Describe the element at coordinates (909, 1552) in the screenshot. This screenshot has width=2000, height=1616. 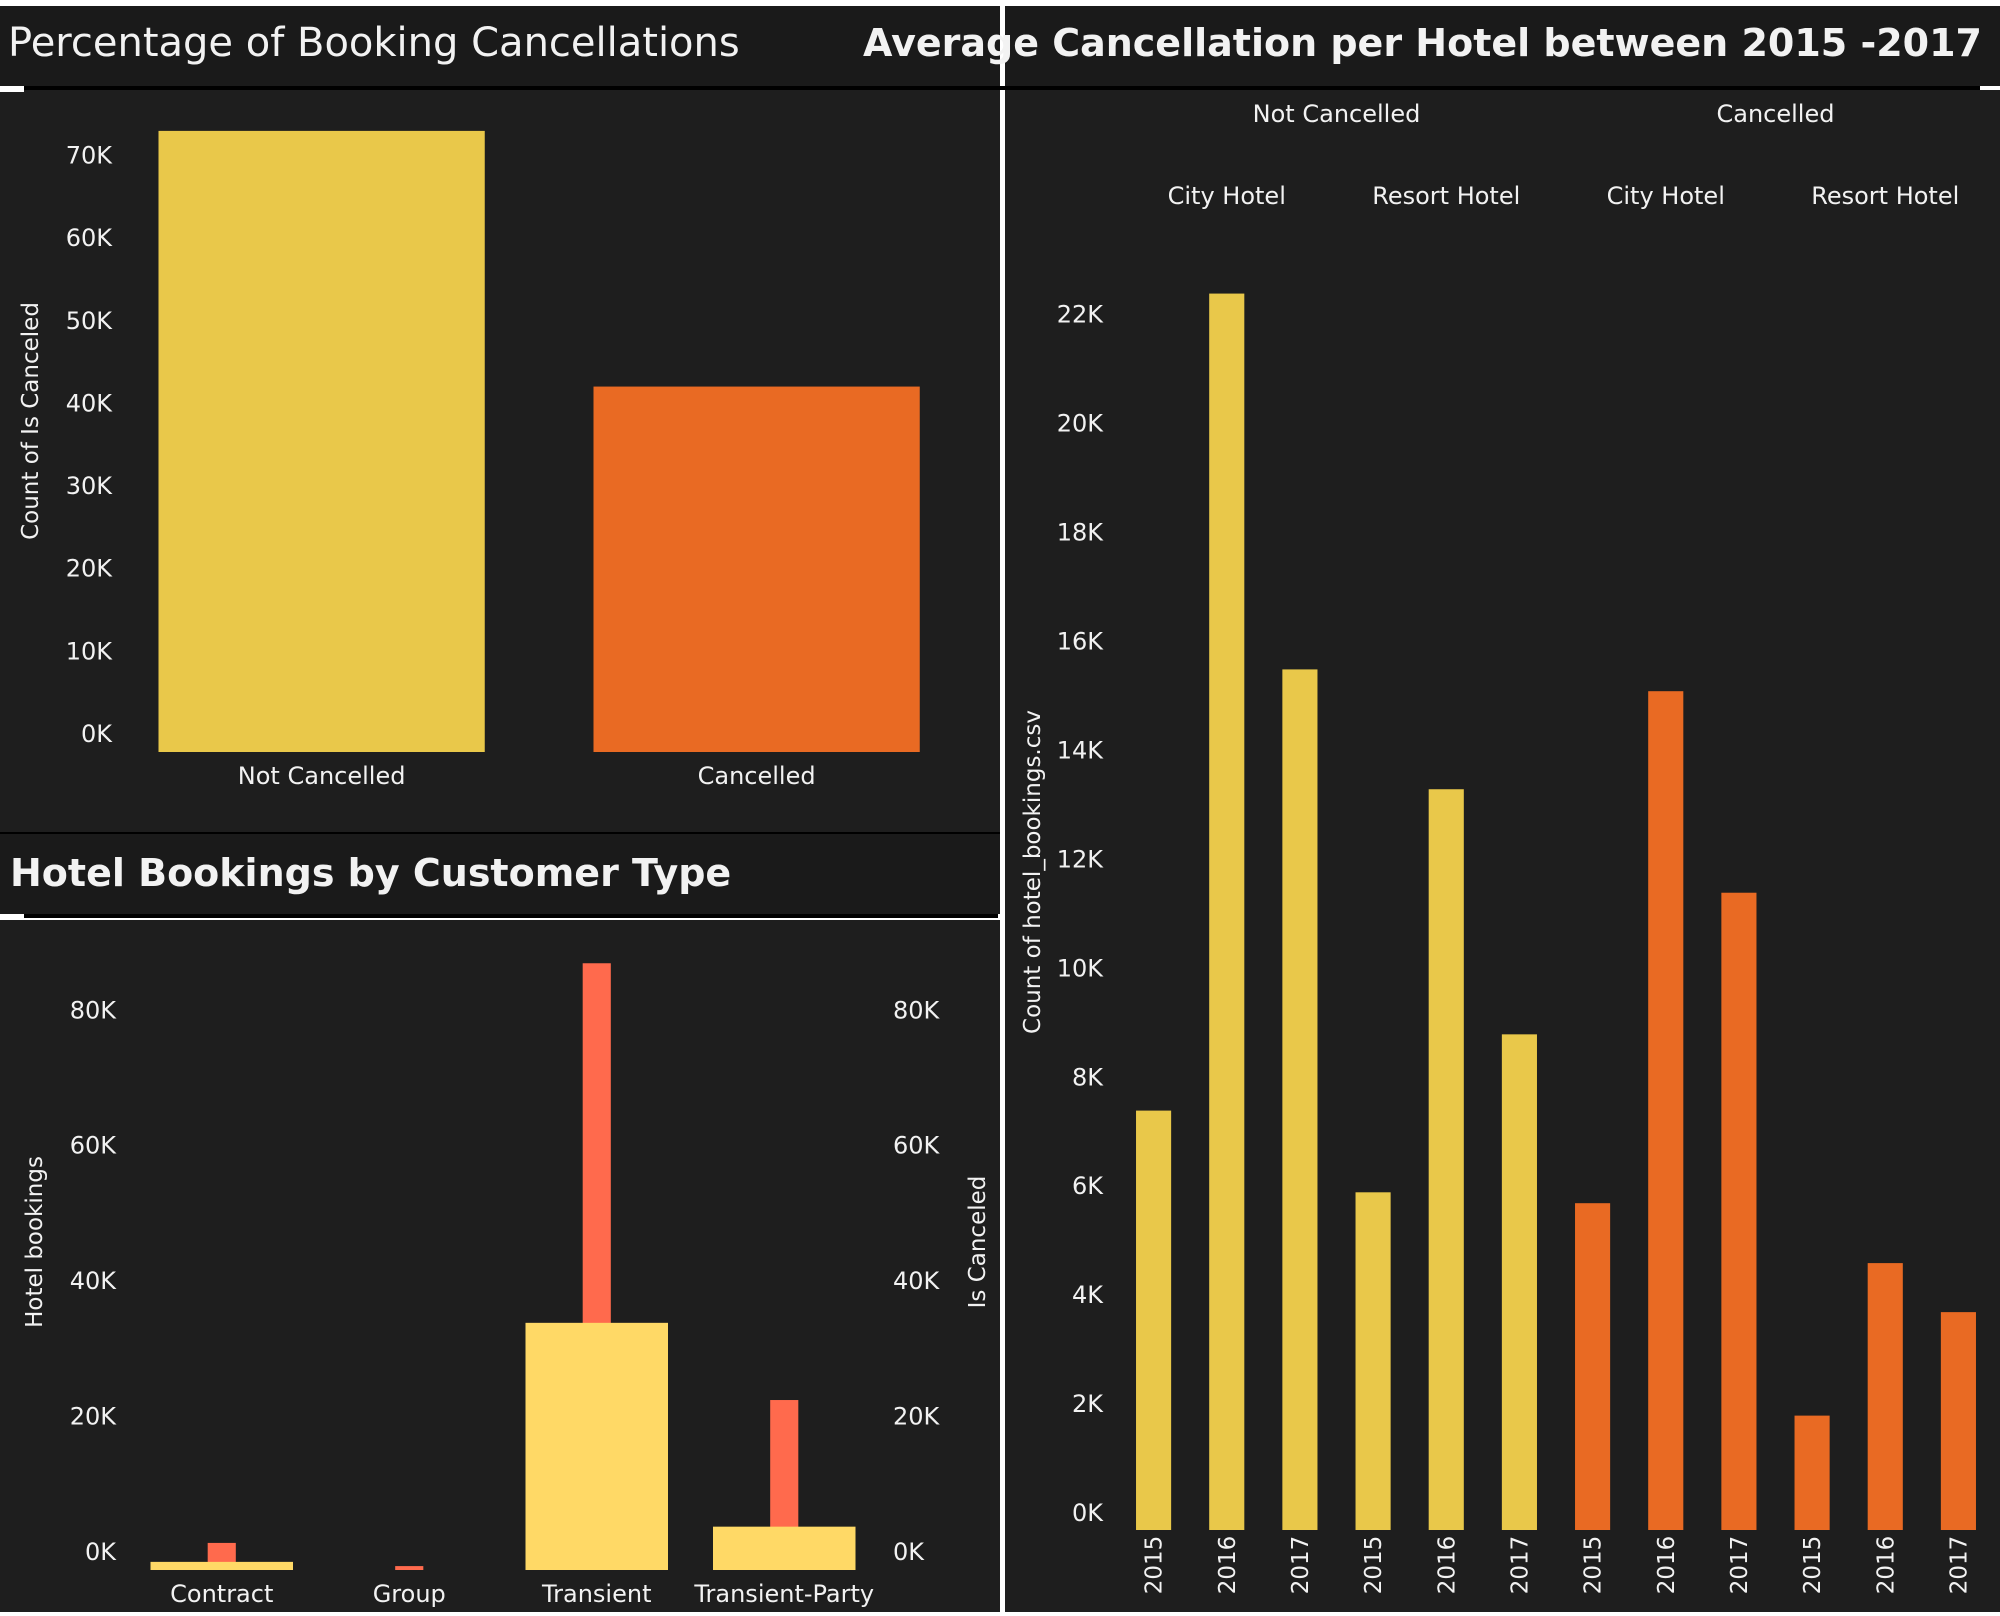
I see `y-tick-label-right: 0K` at that location.